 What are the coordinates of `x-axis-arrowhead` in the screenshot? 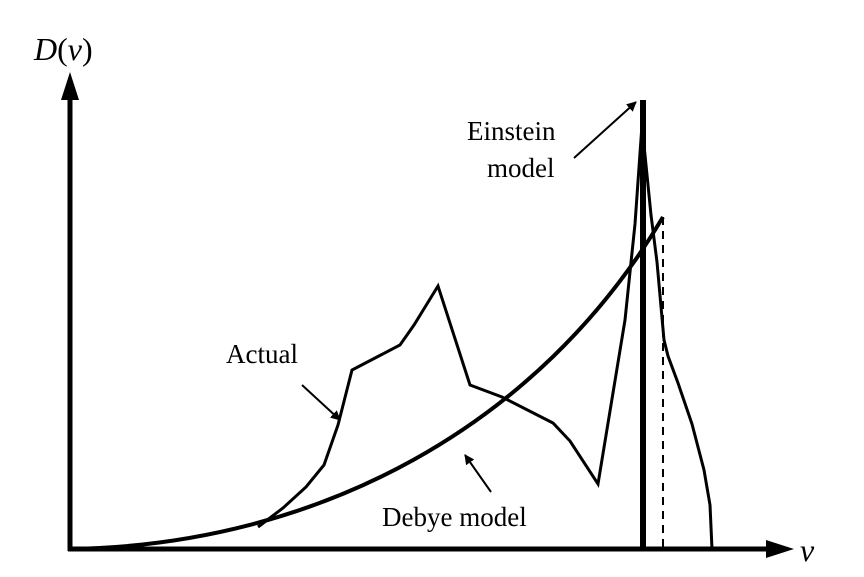 It's located at (780, 549).